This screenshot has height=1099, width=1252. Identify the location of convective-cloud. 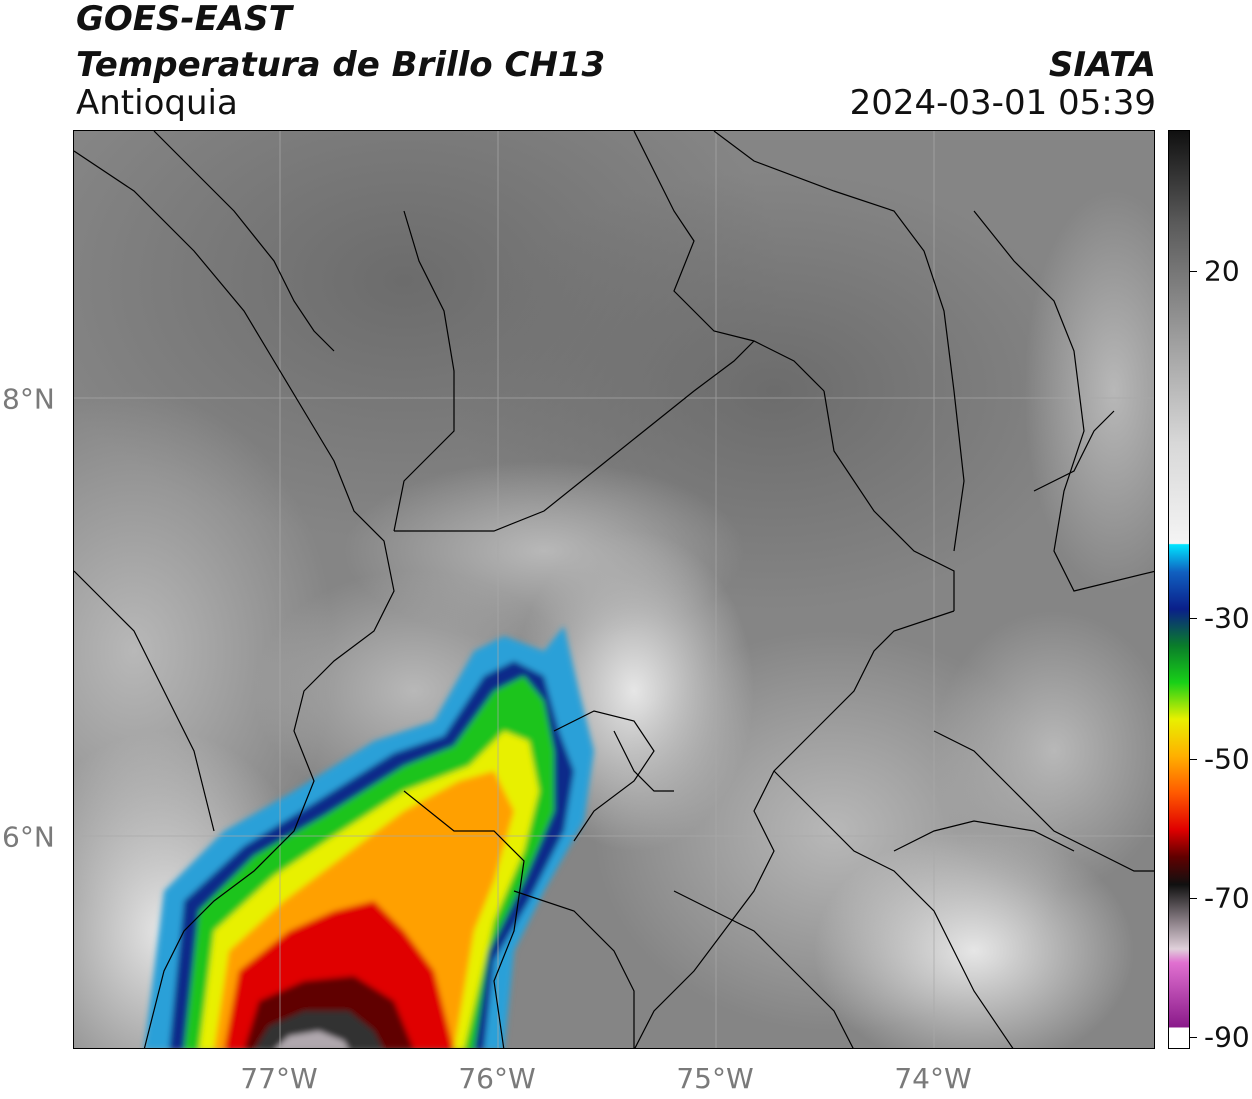
(369, 837).